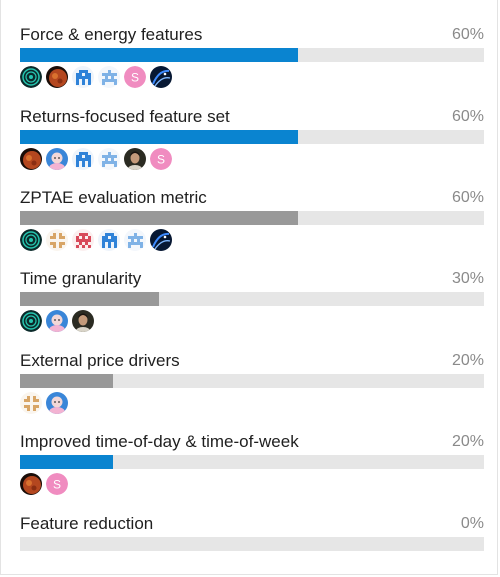 The height and width of the screenshot is (577, 500). I want to click on poll-option-label: Returns-focused feature set, so click(125, 116).